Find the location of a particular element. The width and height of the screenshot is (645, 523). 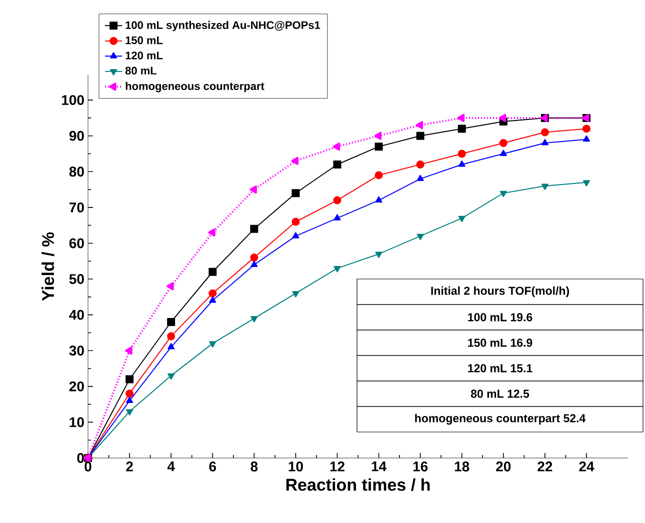

y-tick-label: 90 is located at coordinates (76, 135).